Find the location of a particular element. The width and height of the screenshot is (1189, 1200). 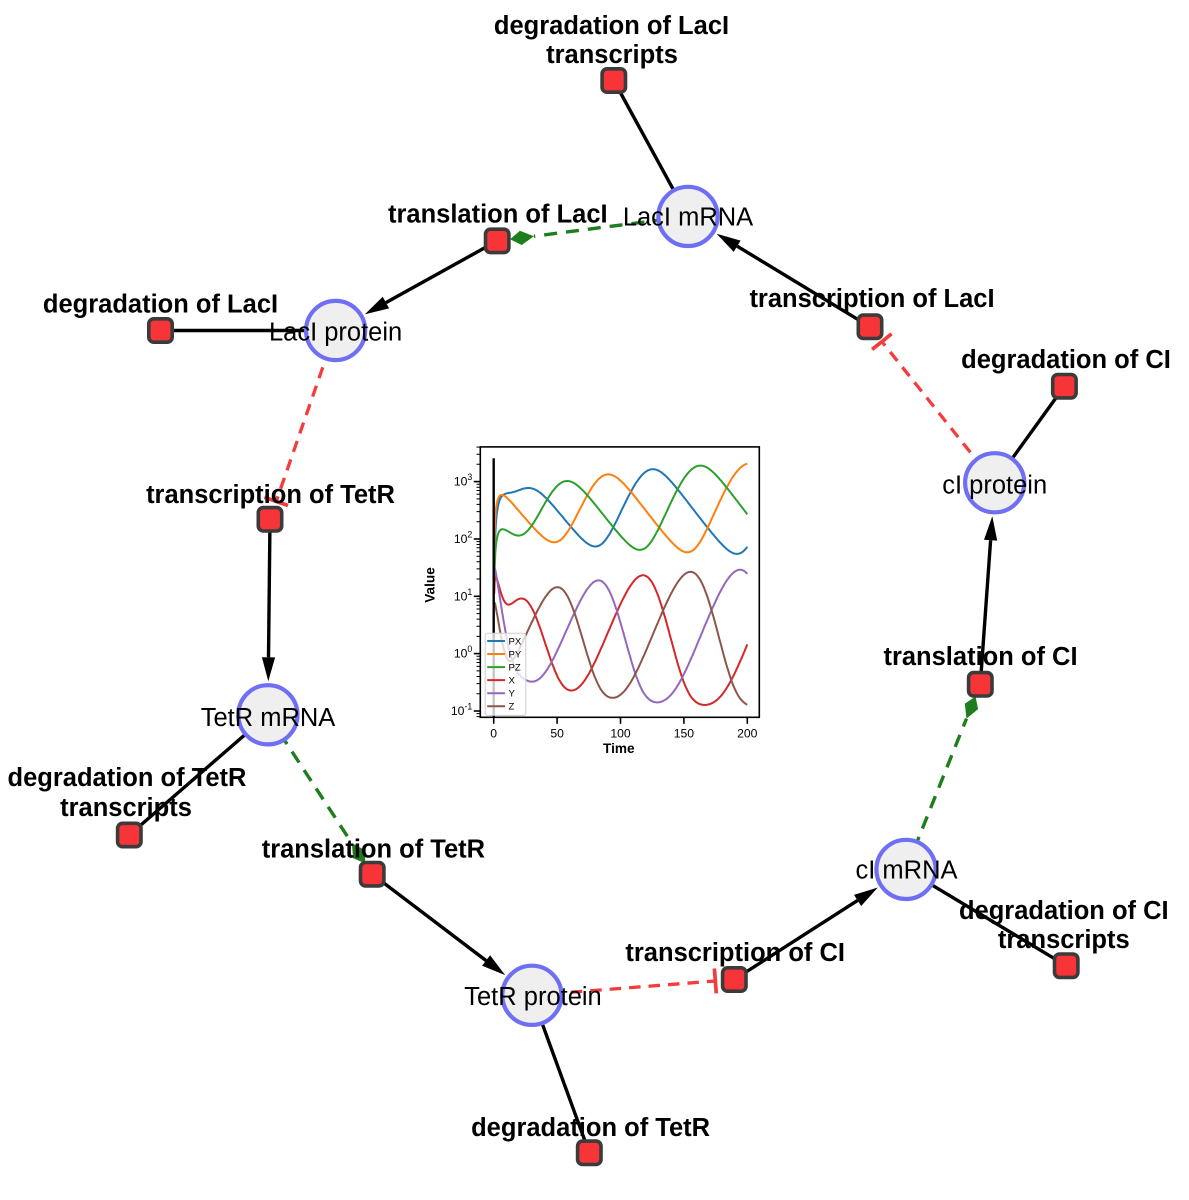

svg-text: Z is located at coordinates (512, 707).